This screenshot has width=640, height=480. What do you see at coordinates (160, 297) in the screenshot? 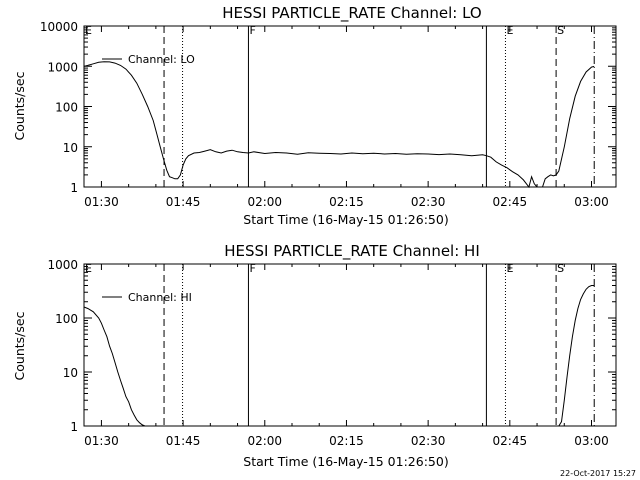
I see `legend-label: Channel: HI` at bounding box center [160, 297].